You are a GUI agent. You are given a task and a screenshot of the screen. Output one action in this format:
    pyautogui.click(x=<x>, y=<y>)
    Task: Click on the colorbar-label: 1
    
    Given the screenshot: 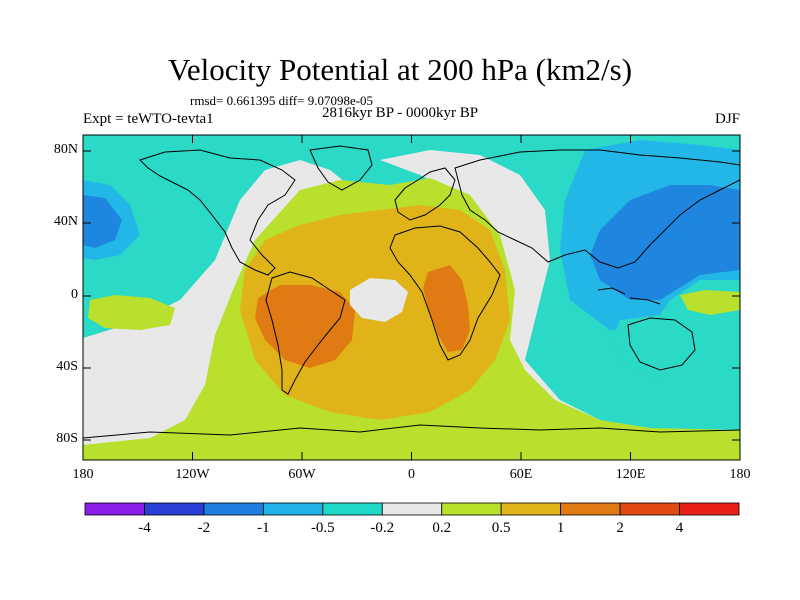 What is the action you would take?
    pyautogui.click(x=560, y=528)
    